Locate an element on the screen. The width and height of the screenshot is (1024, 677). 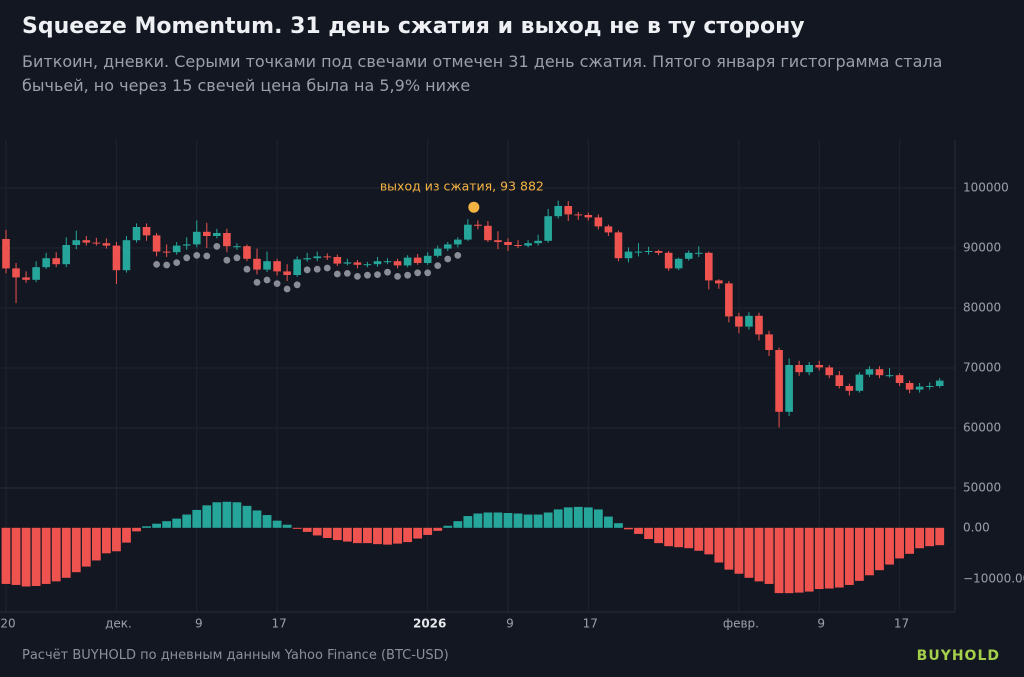
x-tick-label: 17 is located at coordinates (590, 624).